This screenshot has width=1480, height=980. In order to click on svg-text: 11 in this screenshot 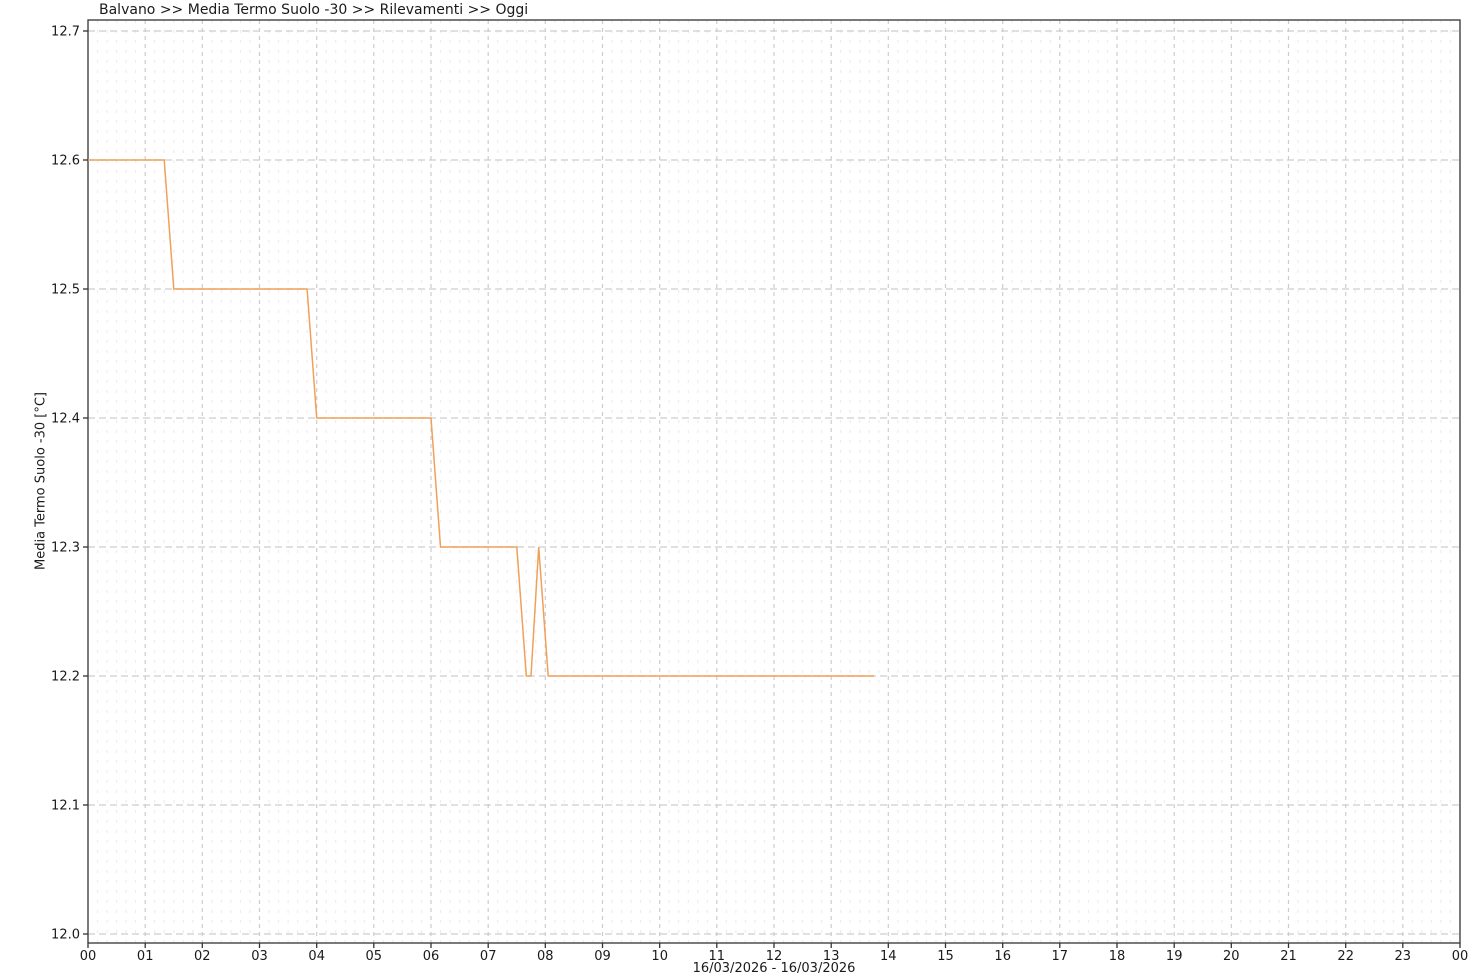, I will do `click(717, 956)`.